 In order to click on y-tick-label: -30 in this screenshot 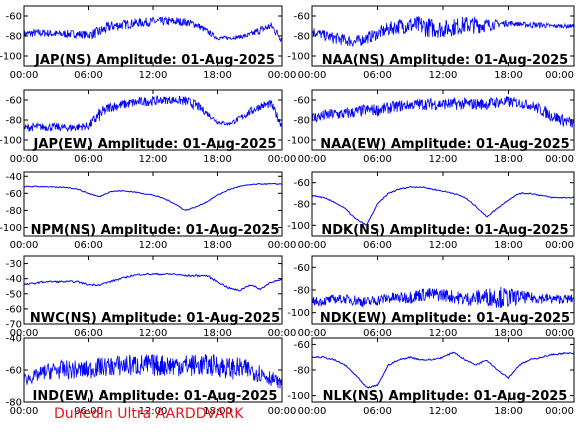, I will do `click(14, 264)`.